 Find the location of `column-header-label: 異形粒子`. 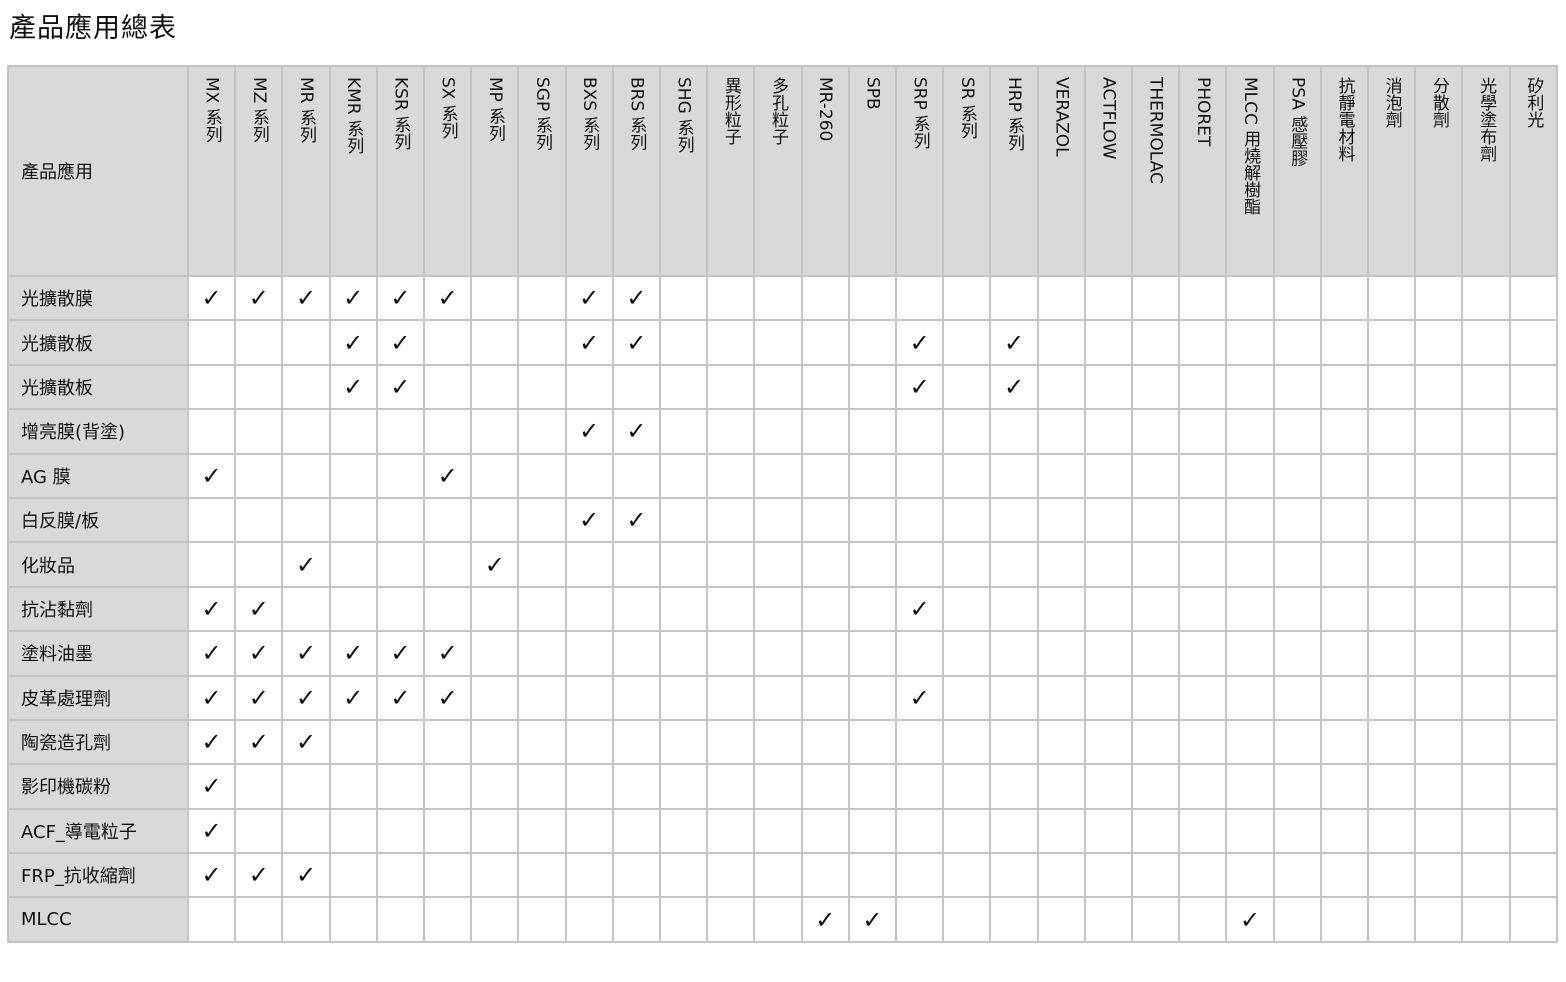

column-header-label: 異形粒子 is located at coordinates (730, 111).